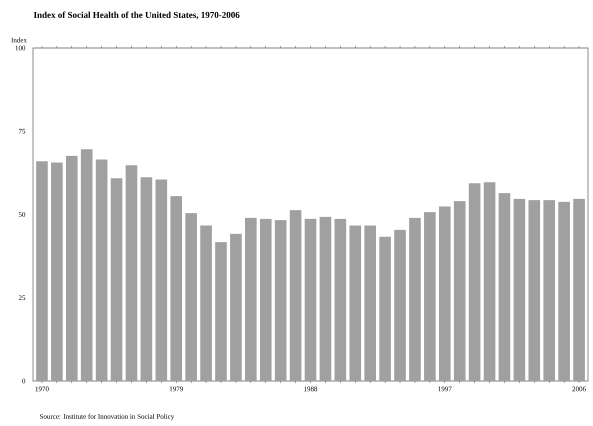  I want to click on chart-title: Index of Social Health of the United States, 1970-2006, so click(137, 16).